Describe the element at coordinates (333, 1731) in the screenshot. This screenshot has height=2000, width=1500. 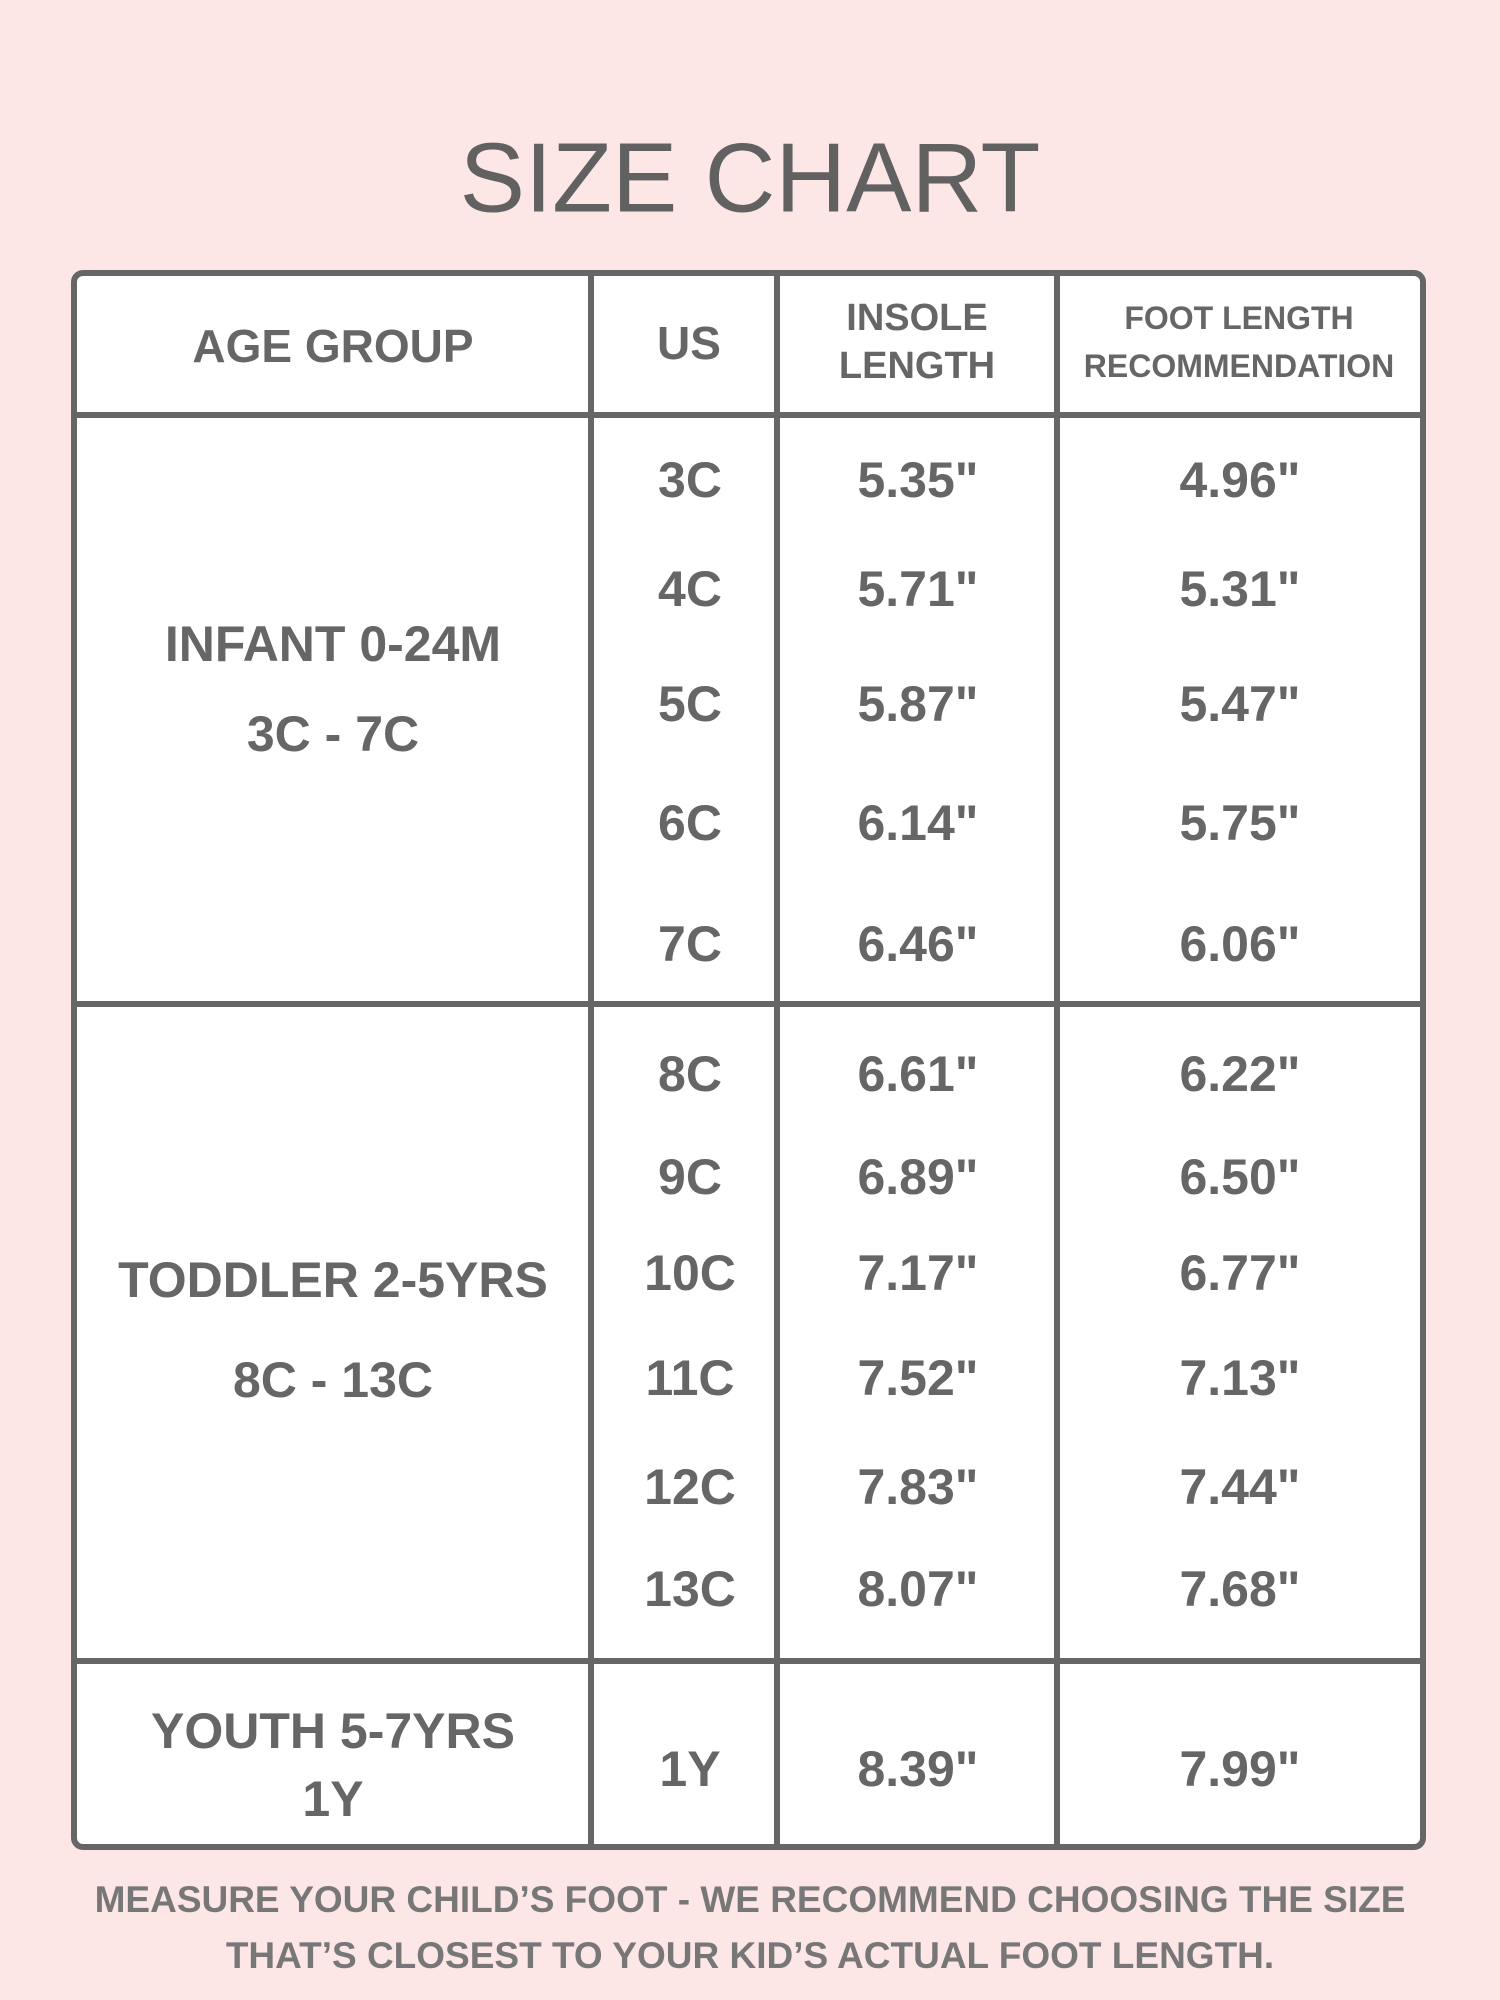
I see `group-youth-label: YOUTH 5-7YRS` at that location.